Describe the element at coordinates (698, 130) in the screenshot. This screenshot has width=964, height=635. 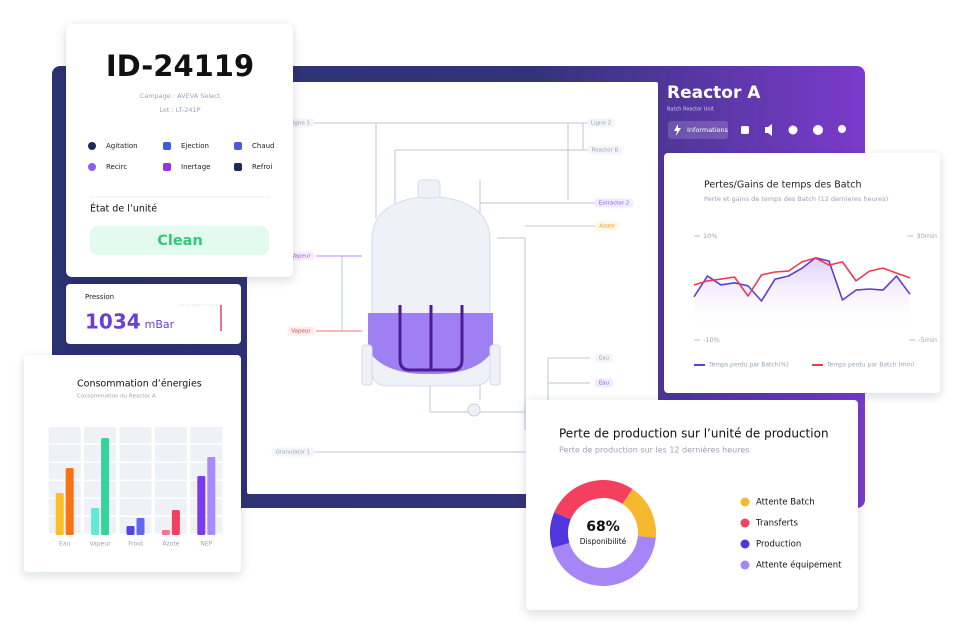
I see `info-button` at that location.